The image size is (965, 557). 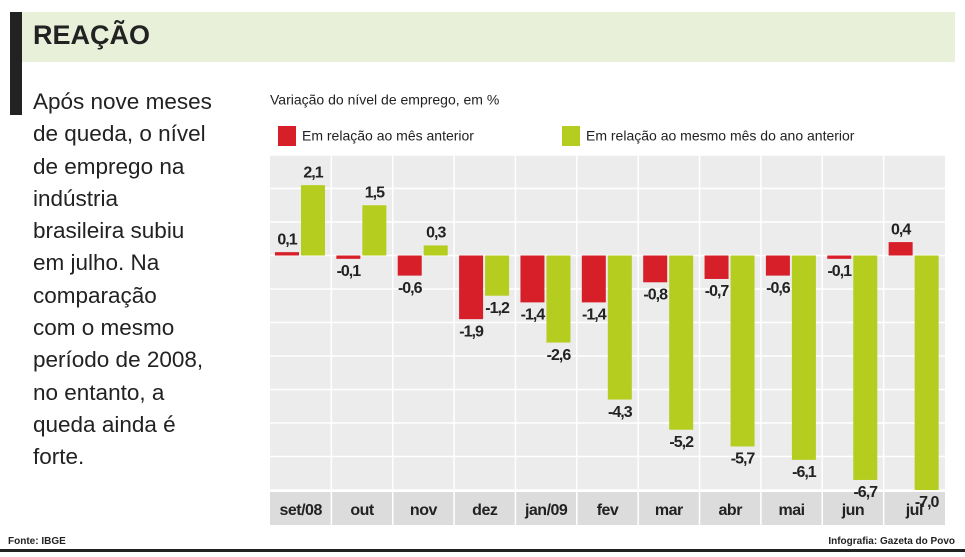 I want to click on body-line: com o mesmo, so click(x=104, y=328).